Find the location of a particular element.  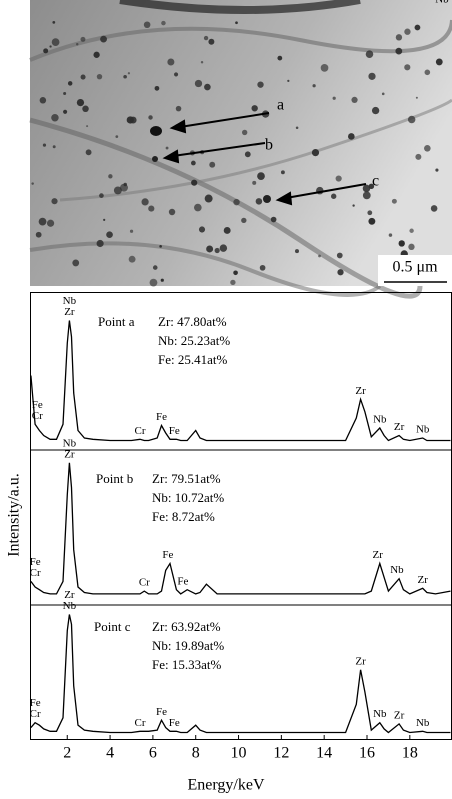

composition: Zr: 47.80at% is located at coordinates (192, 321).